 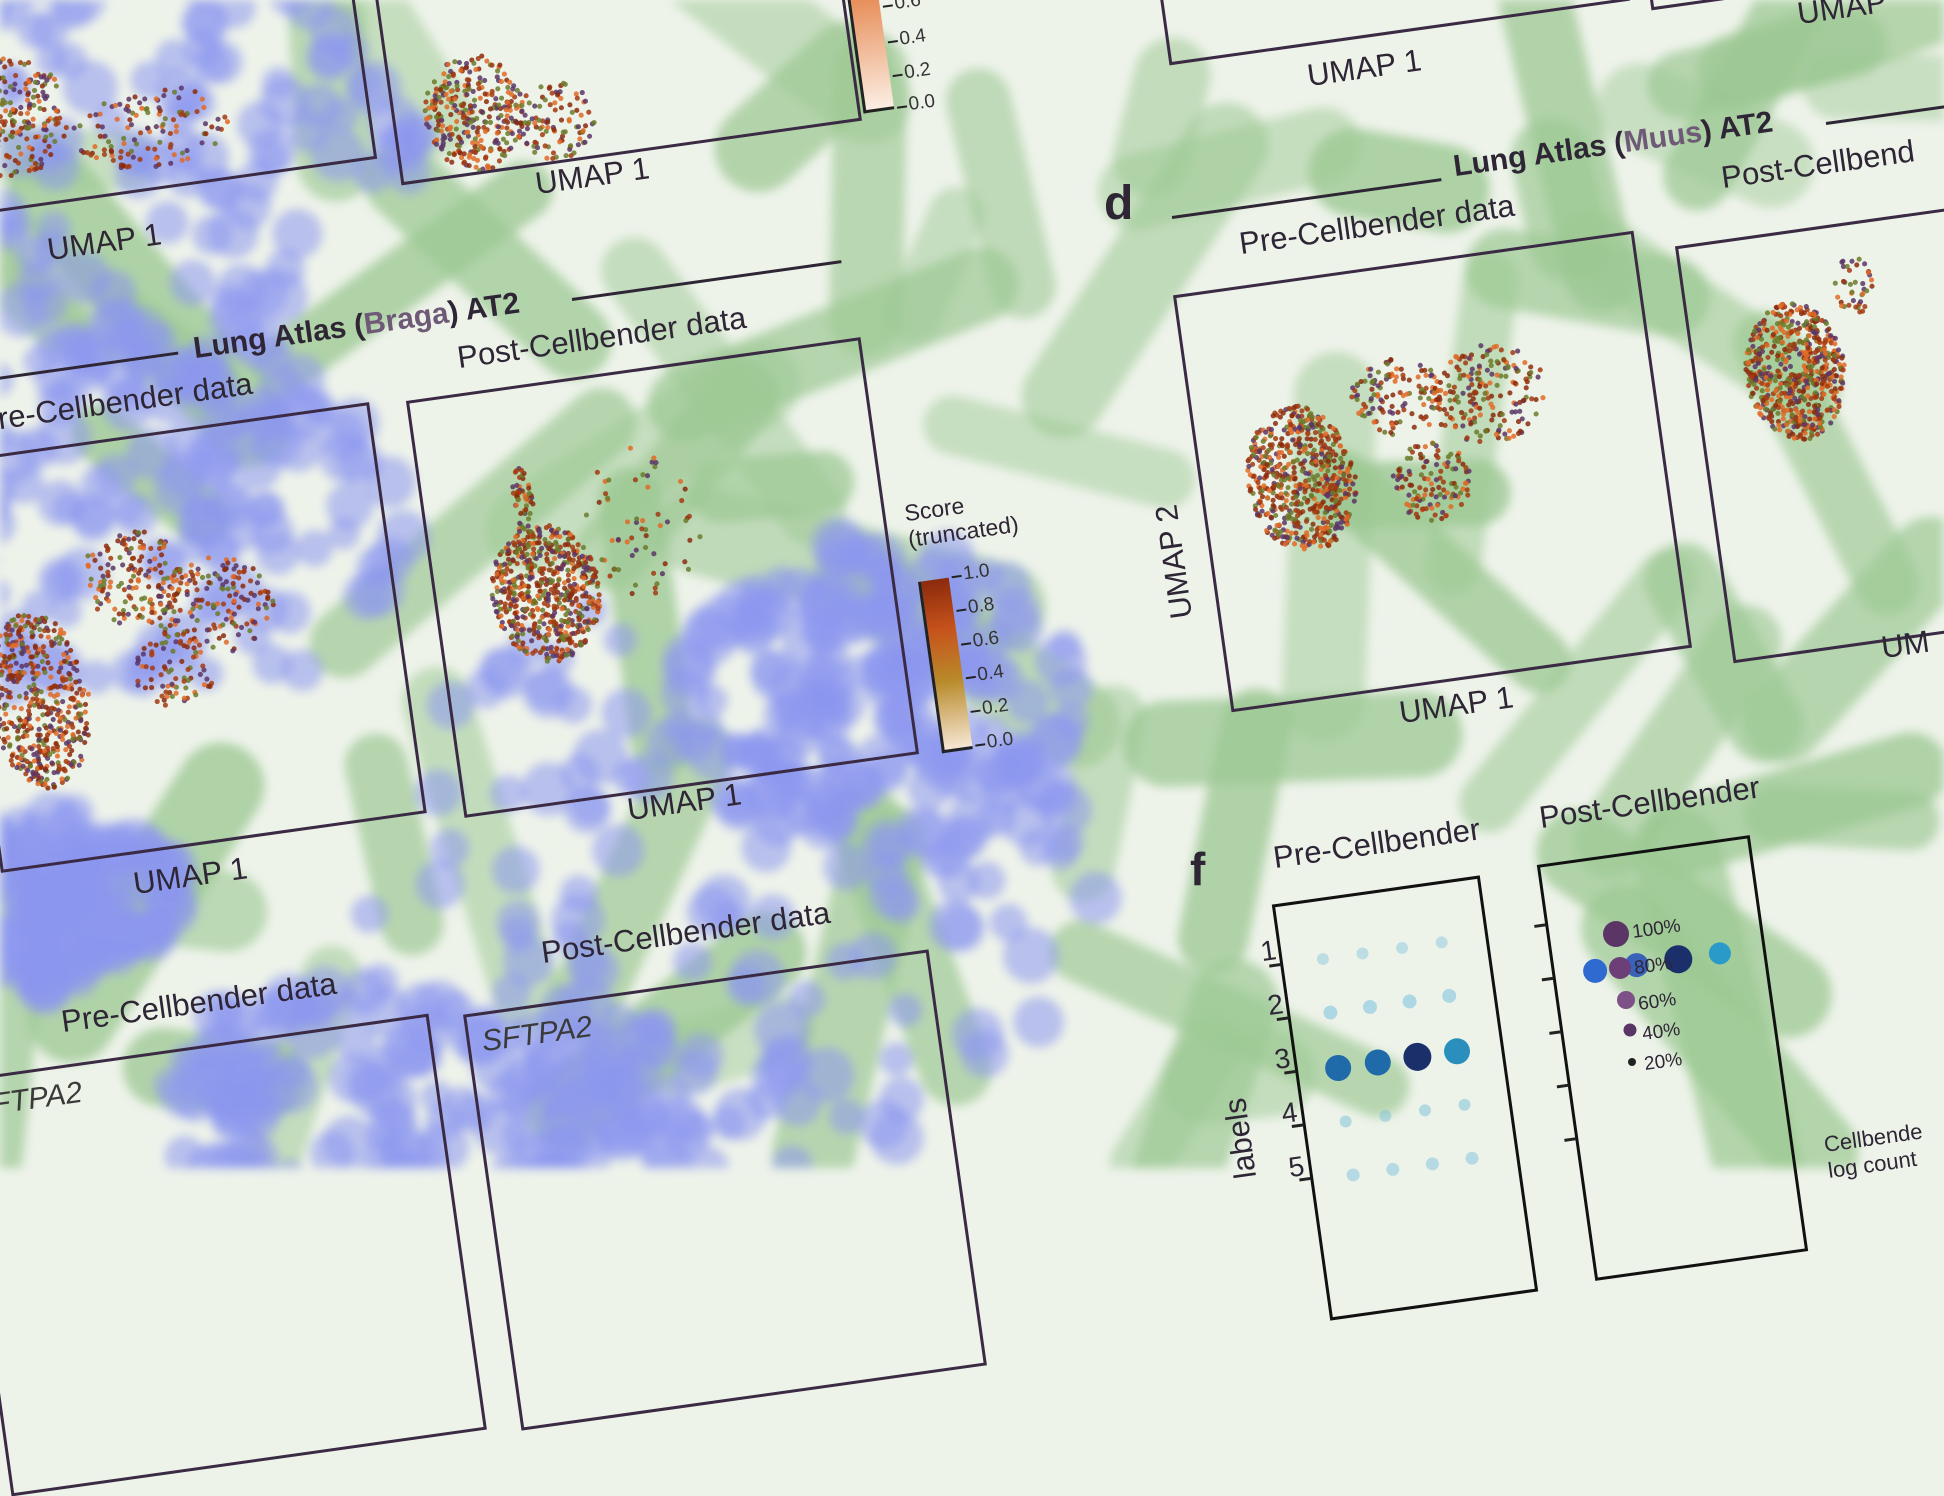 What do you see at coordinates (213, 637) in the screenshot?
I see `braga-pre-umap-panel` at bounding box center [213, 637].